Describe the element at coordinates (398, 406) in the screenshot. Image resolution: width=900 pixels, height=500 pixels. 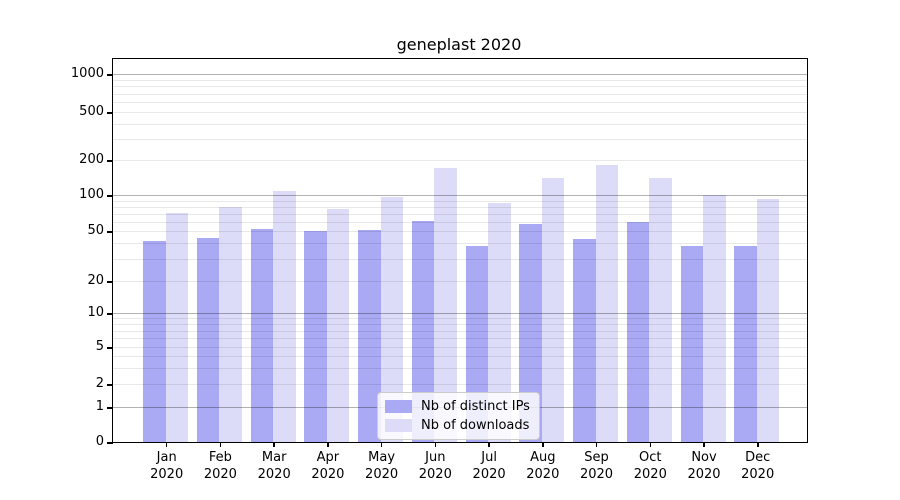
I see `legend-swatch-distinct-ips` at that location.